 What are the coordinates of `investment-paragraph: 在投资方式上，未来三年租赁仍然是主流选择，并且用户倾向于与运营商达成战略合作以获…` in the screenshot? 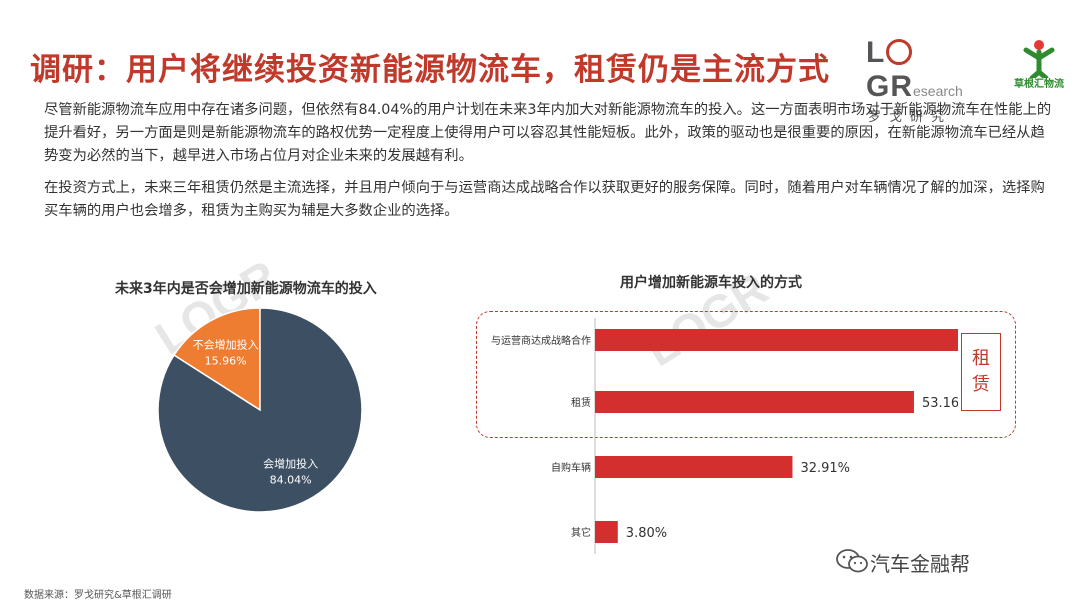 It's located at (544, 199).